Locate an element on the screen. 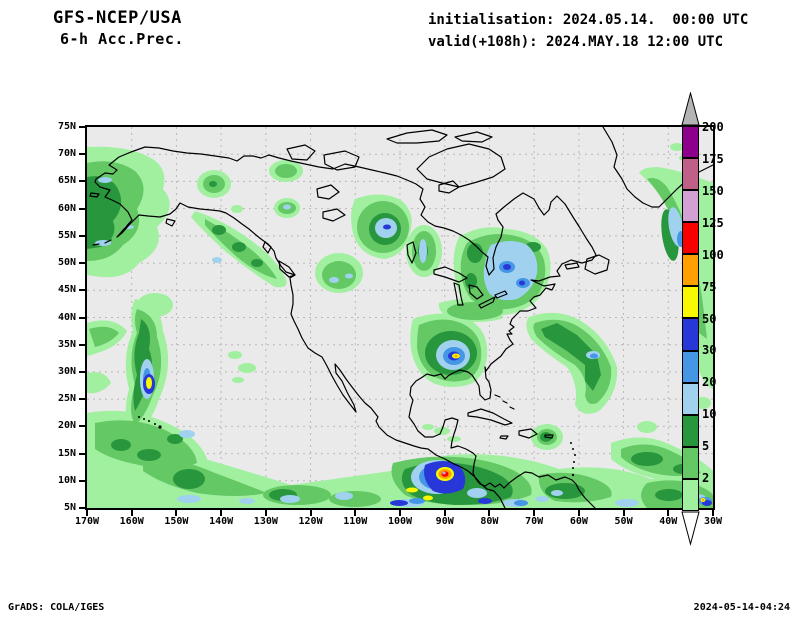  latitude-tick-label: 70N is located at coordinates (66, 154).